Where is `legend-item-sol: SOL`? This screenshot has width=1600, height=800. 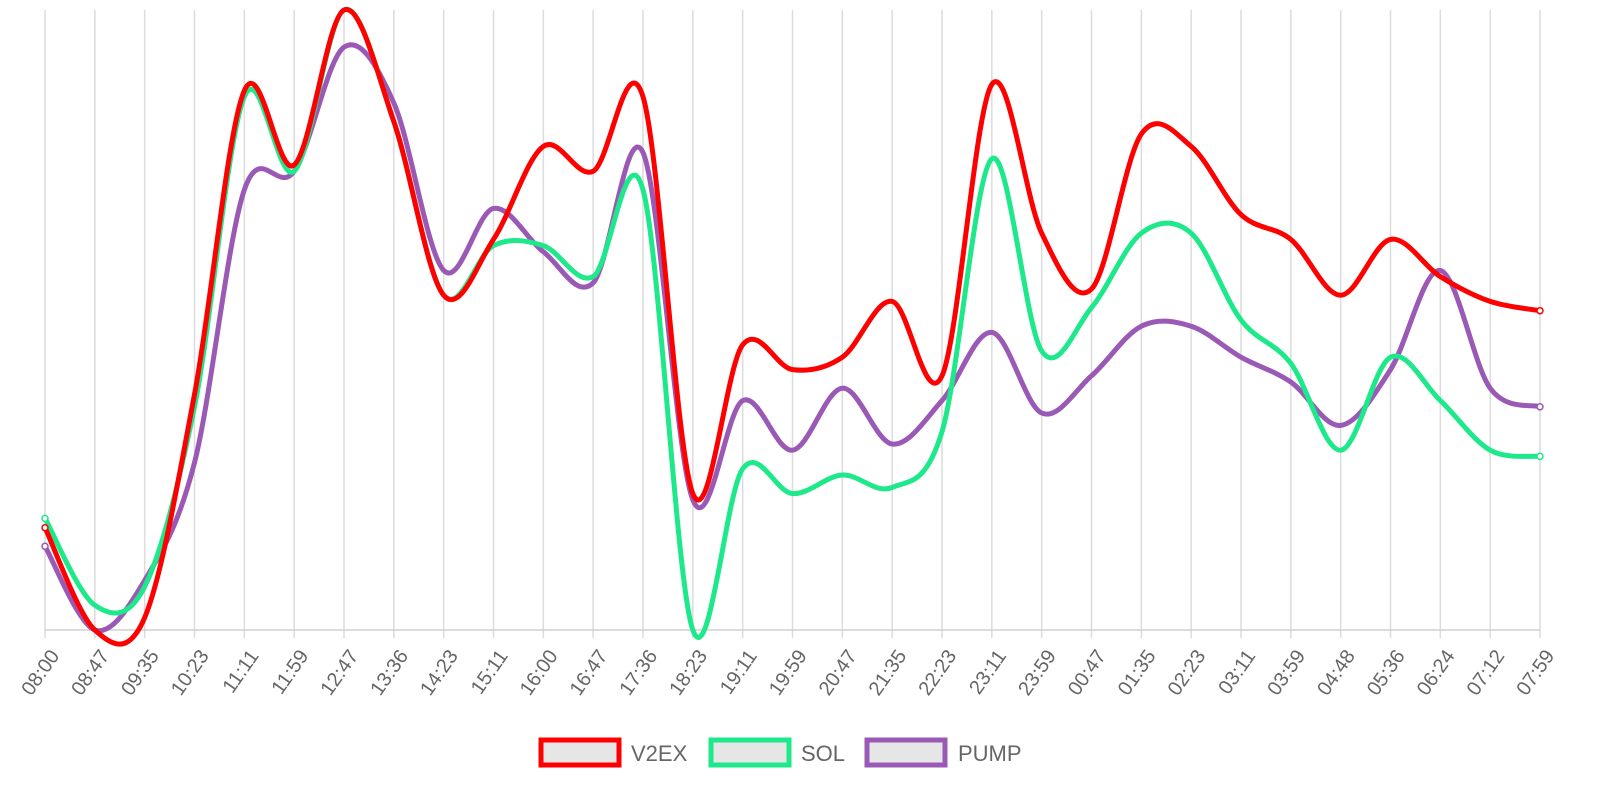
legend-item-sol: SOL is located at coordinates (776, 752).